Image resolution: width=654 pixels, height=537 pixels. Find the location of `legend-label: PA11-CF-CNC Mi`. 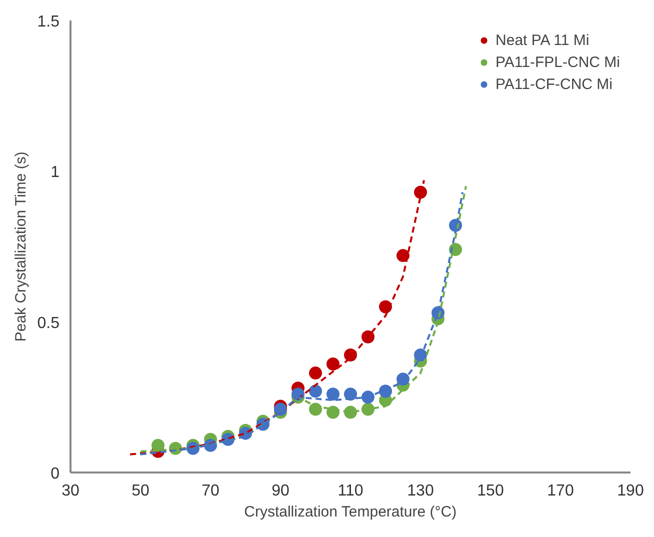

legend-label: PA11-CF-CNC Mi is located at coordinates (554, 84).